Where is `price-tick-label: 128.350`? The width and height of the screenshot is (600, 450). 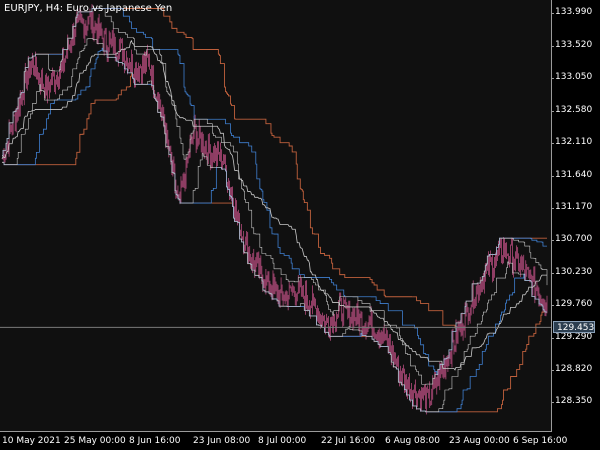
price-tick-label: 128.350 is located at coordinates (571, 401).